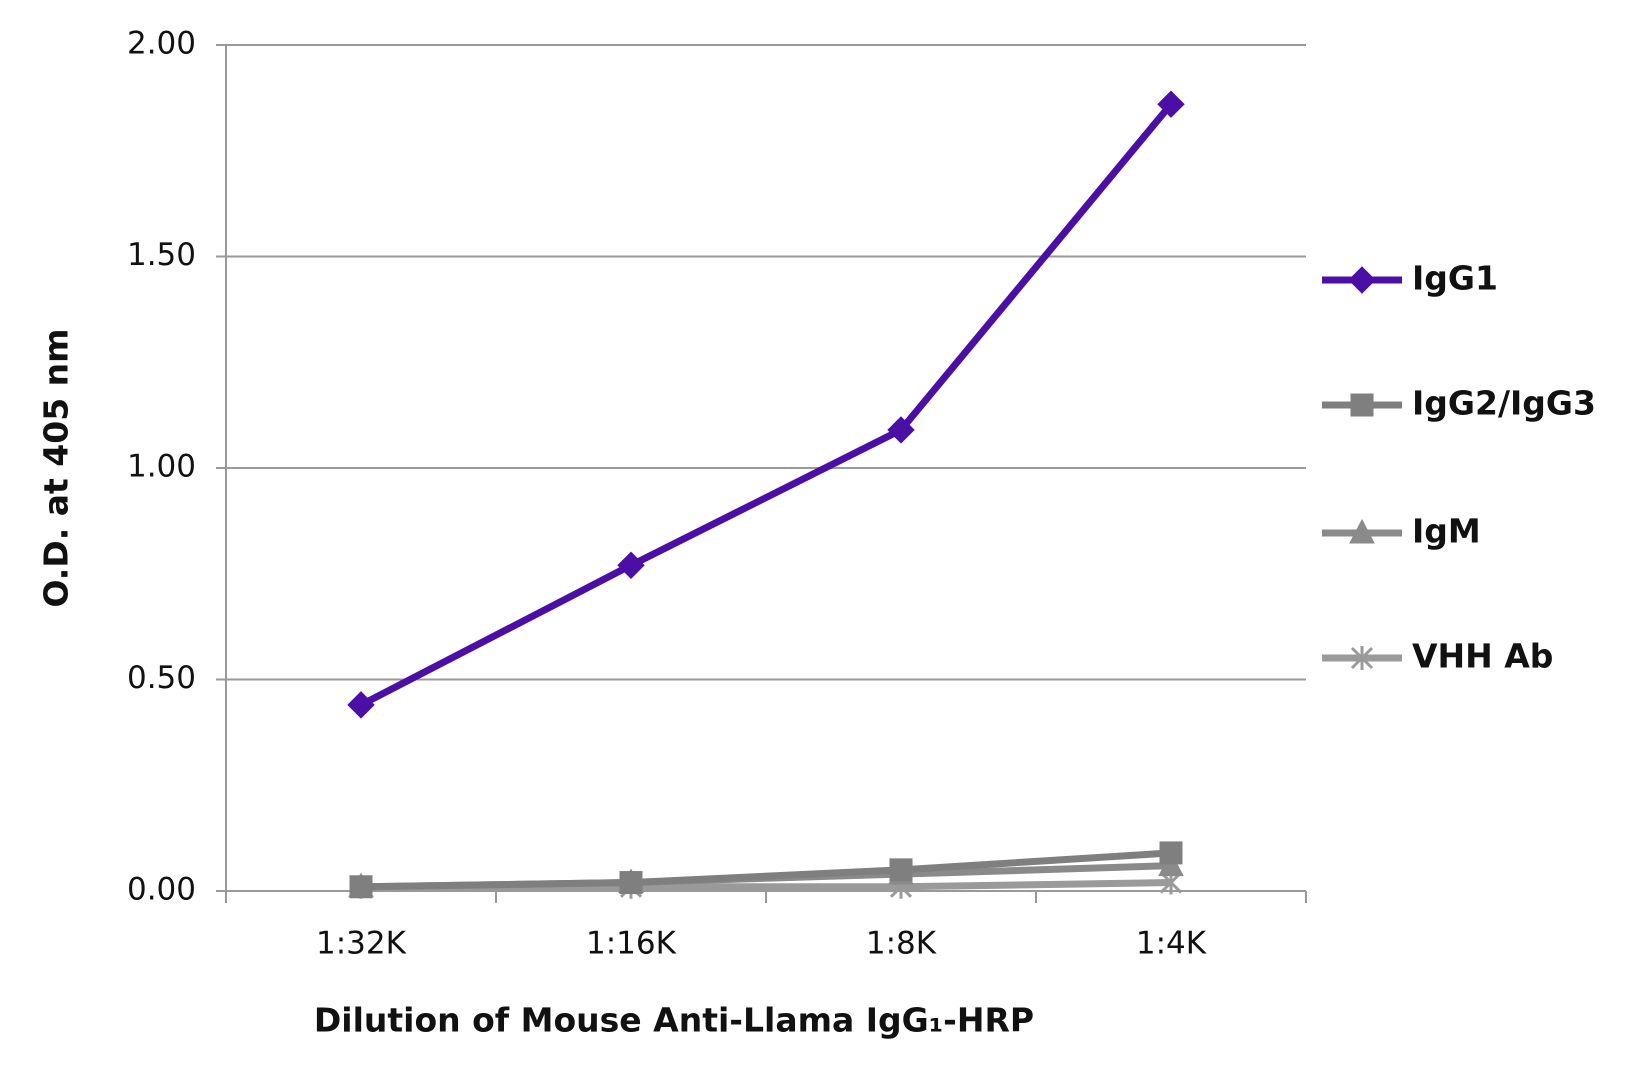 Image resolution: width=1630 pixels, height=1074 pixels. What do you see at coordinates (161, 890) in the screenshot?
I see `y-tick-label: 0.00` at bounding box center [161, 890].